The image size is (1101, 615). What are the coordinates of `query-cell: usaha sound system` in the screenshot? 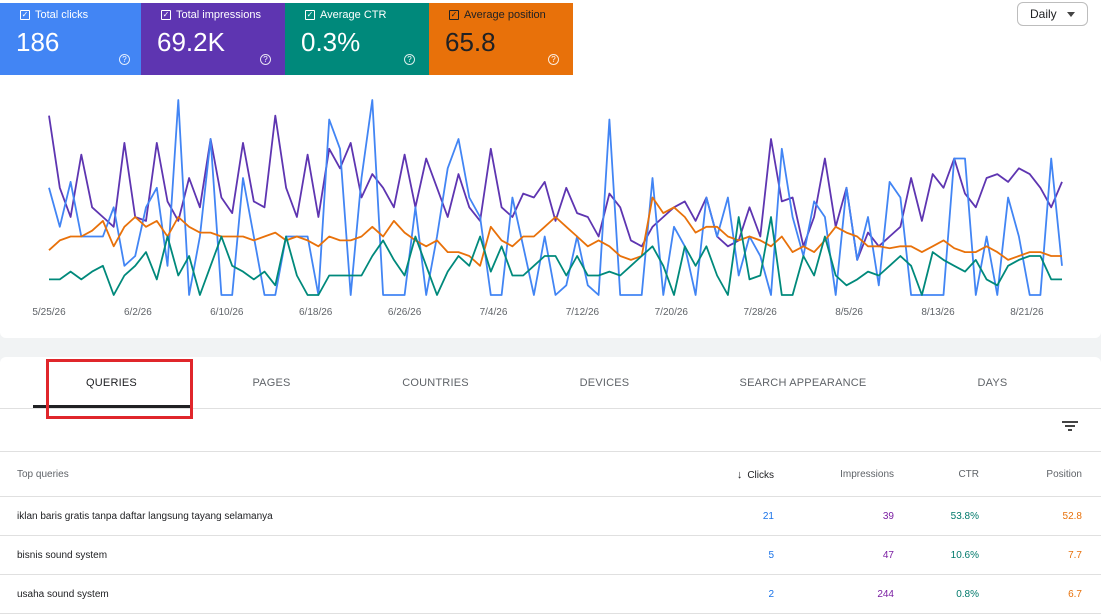 It's located at (63, 594).